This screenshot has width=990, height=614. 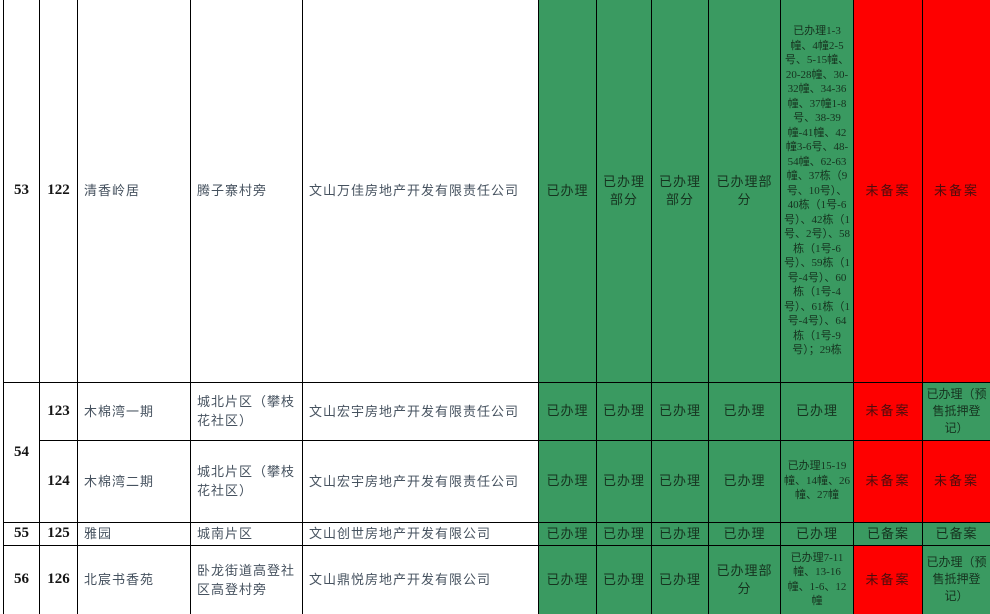 What do you see at coordinates (58, 533) in the screenshot?
I see `cell-number: 125` at bounding box center [58, 533].